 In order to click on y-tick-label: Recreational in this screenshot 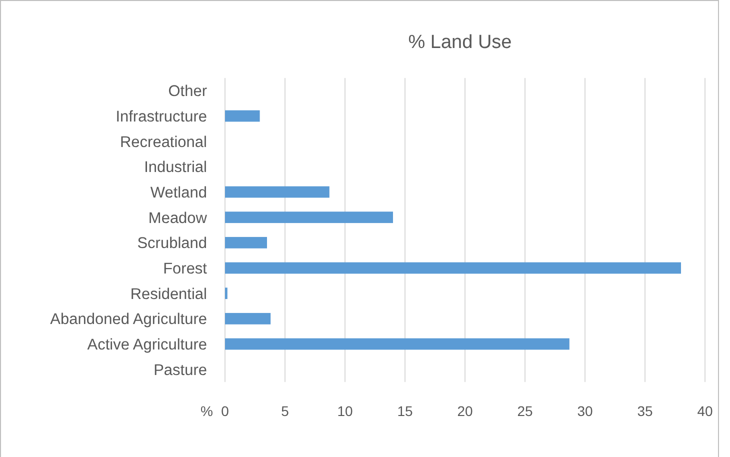, I will do `click(163, 142)`.